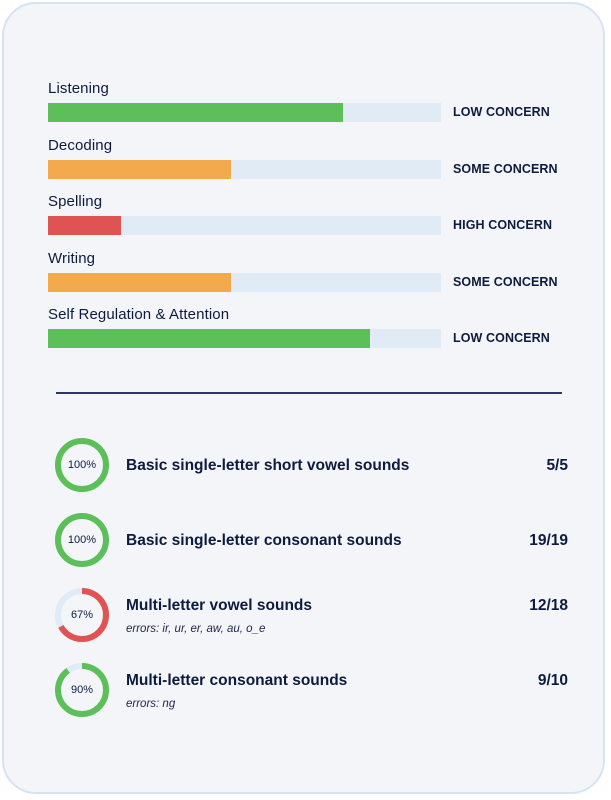 Image resolution: width=611 pixels, height=800 pixels. I want to click on skill-score: 19/19, so click(548, 540).